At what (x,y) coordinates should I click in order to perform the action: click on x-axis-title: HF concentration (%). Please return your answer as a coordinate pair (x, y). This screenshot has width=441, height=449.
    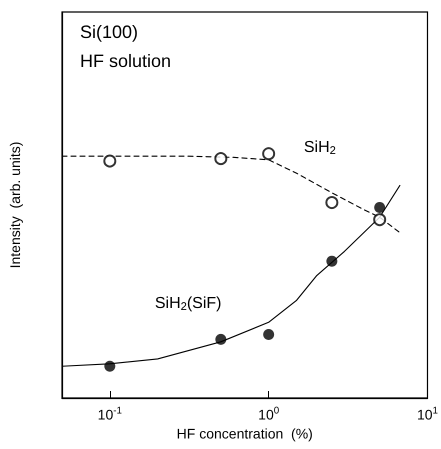
    Looking at the image, I should click on (244, 433).